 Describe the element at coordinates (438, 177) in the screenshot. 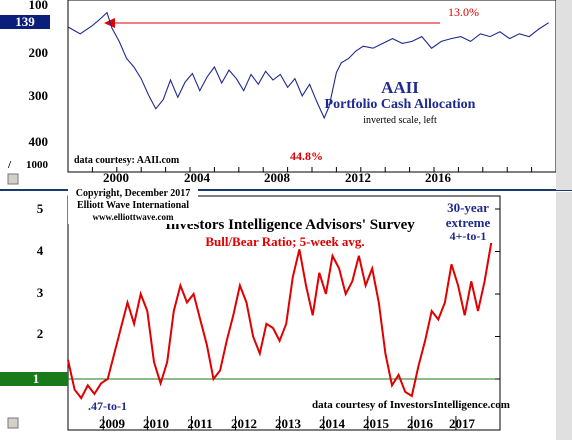

I see `aaii-x-tick-label: 2016` at that location.